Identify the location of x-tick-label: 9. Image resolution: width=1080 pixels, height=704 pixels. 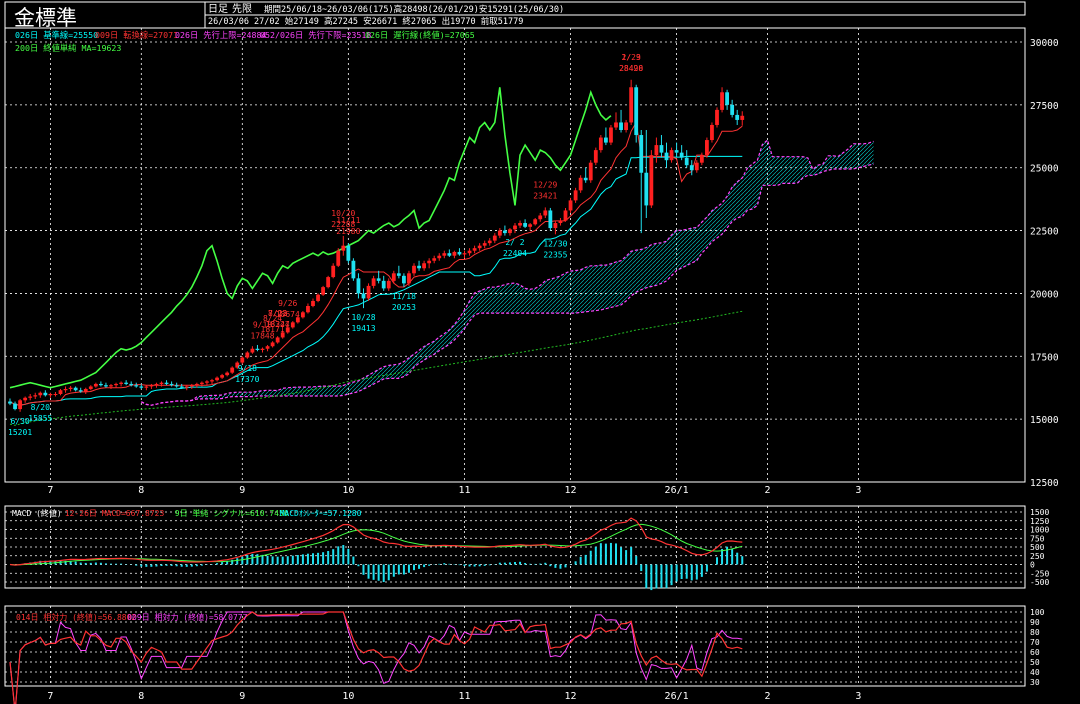
(242, 696).